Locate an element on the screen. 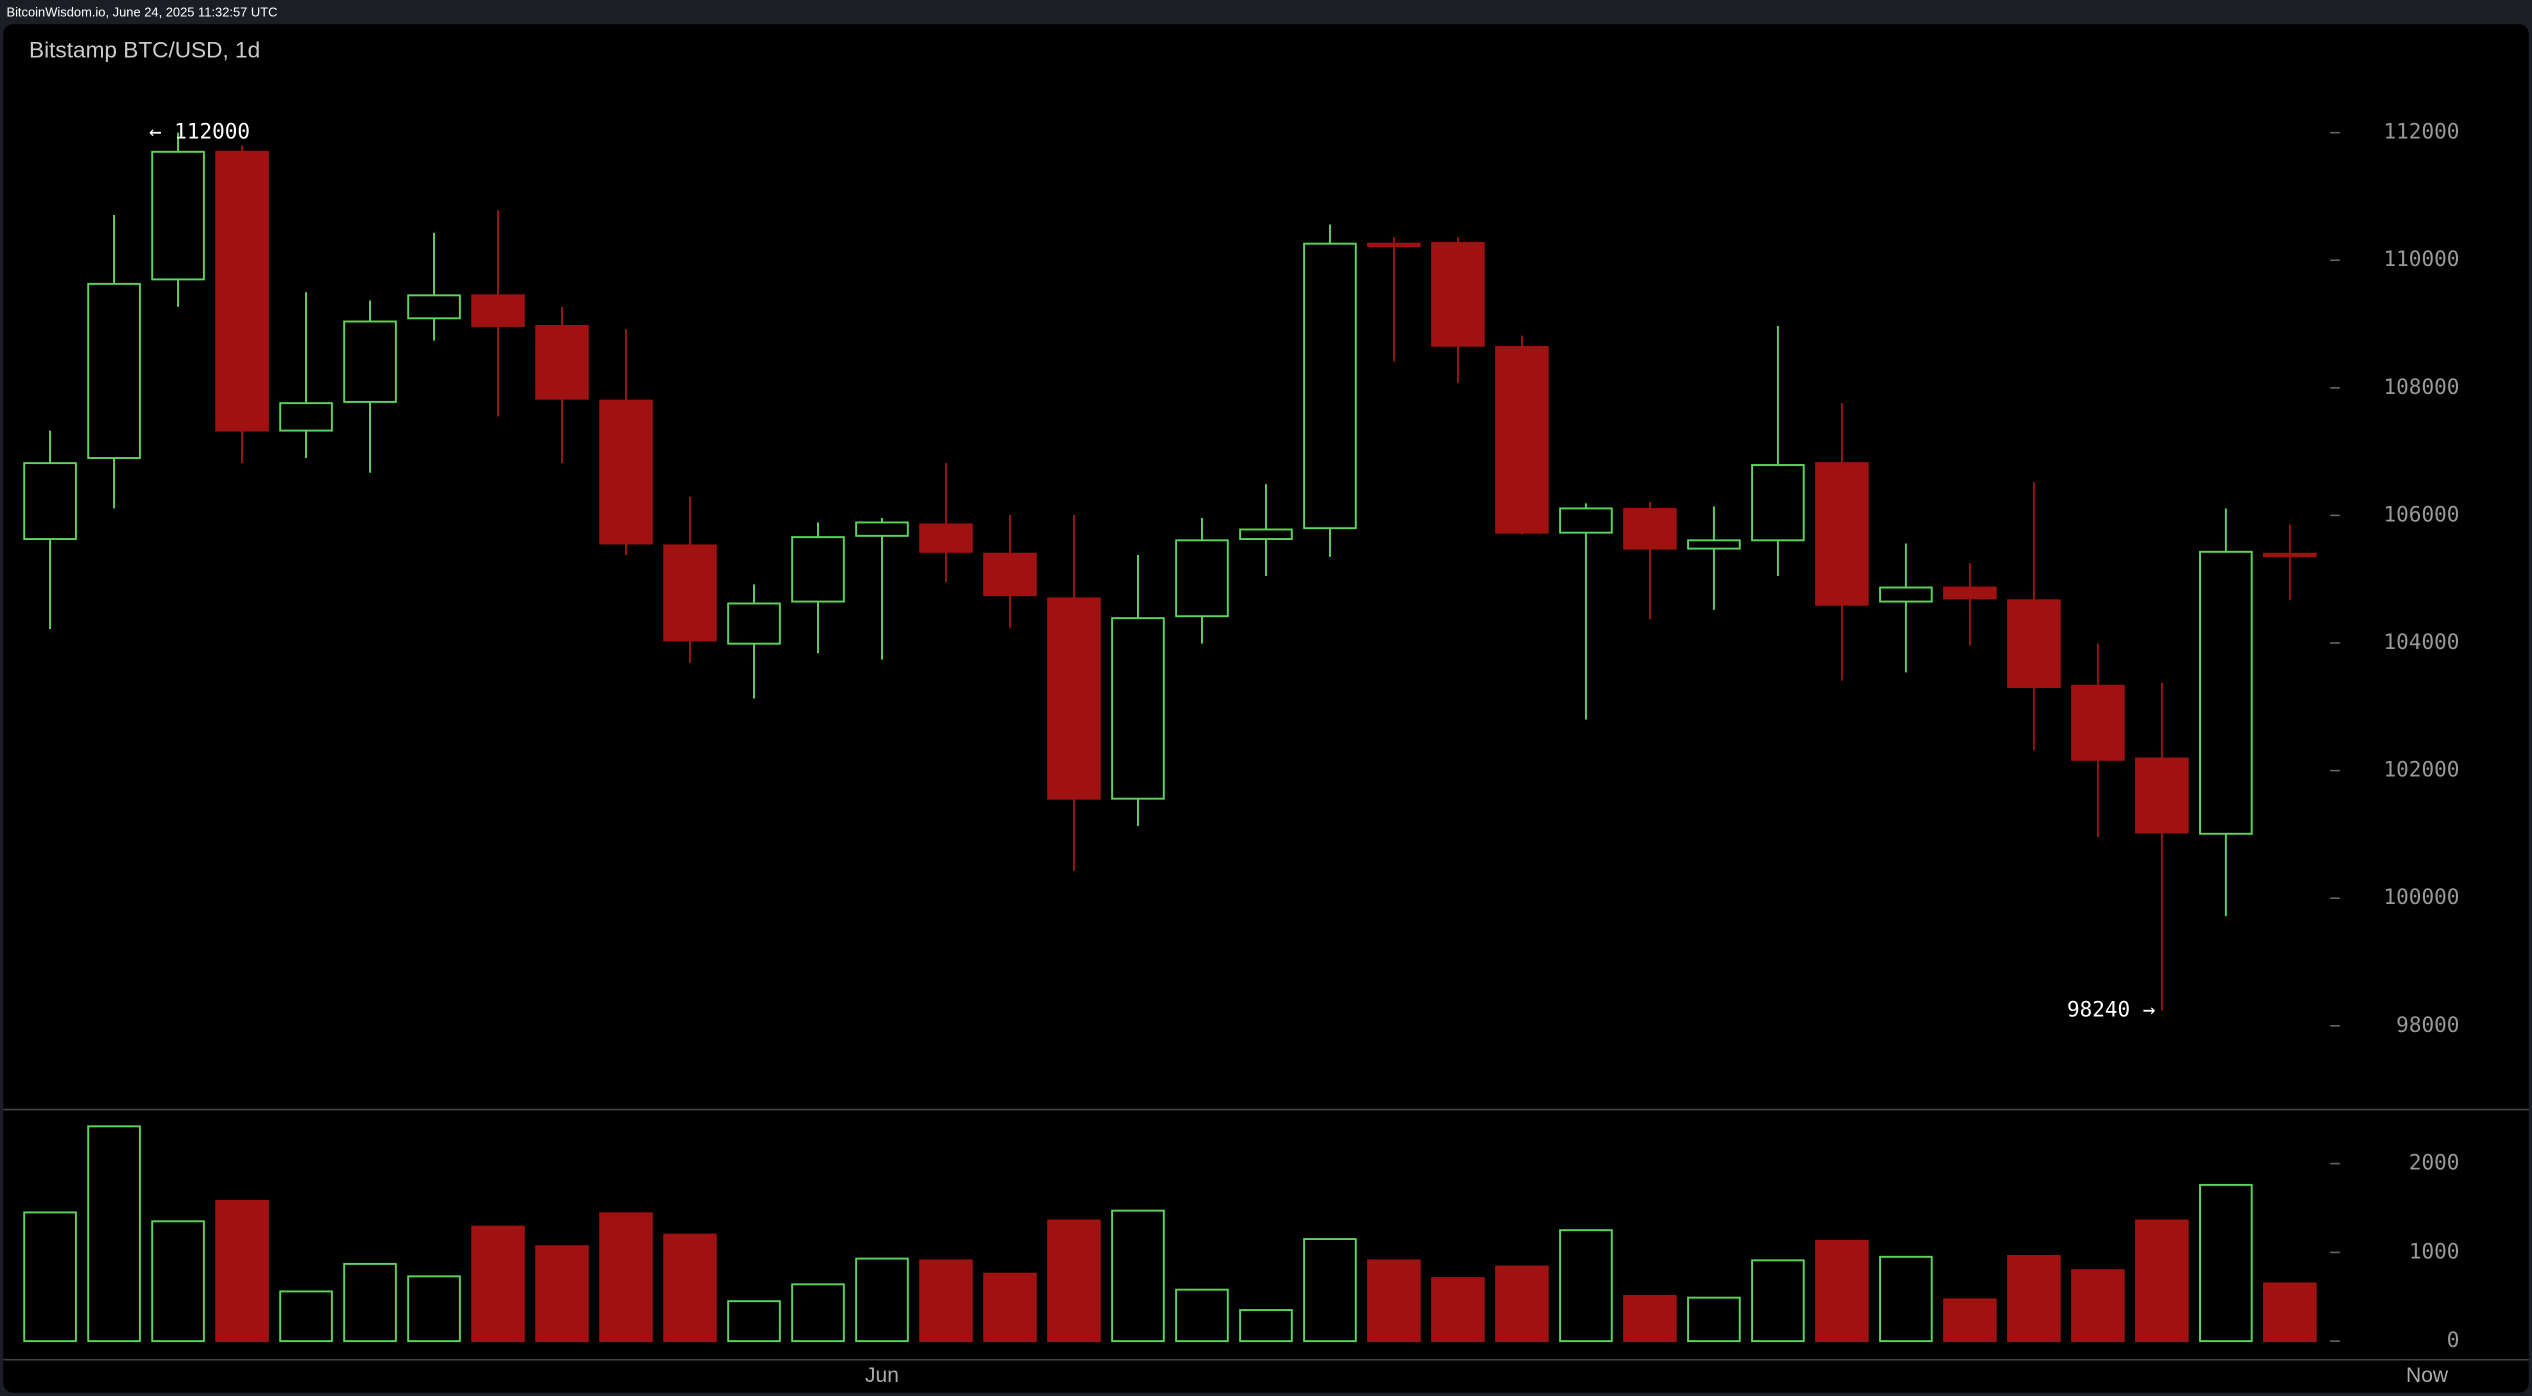 This screenshot has width=2532, height=1396. y-tick-label: 104000 is located at coordinates (2422, 642).